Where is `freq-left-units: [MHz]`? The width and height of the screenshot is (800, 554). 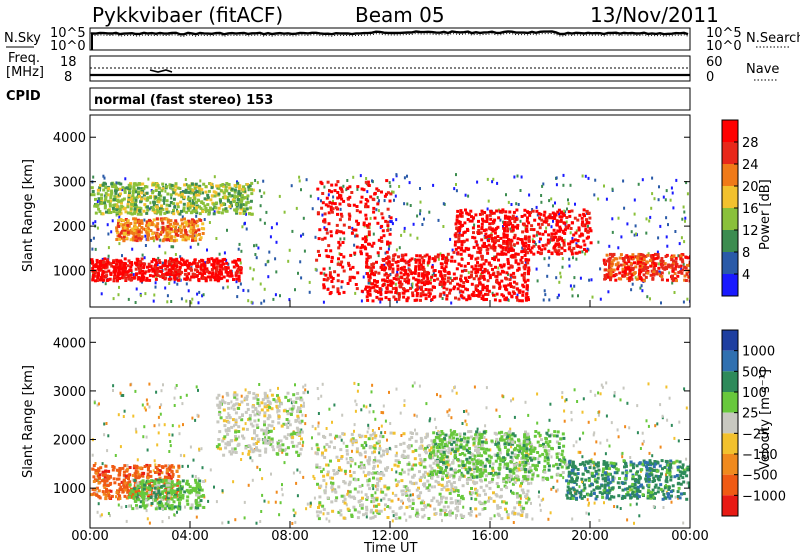
freq-left-units: [MHz] is located at coordinates (25, 72).